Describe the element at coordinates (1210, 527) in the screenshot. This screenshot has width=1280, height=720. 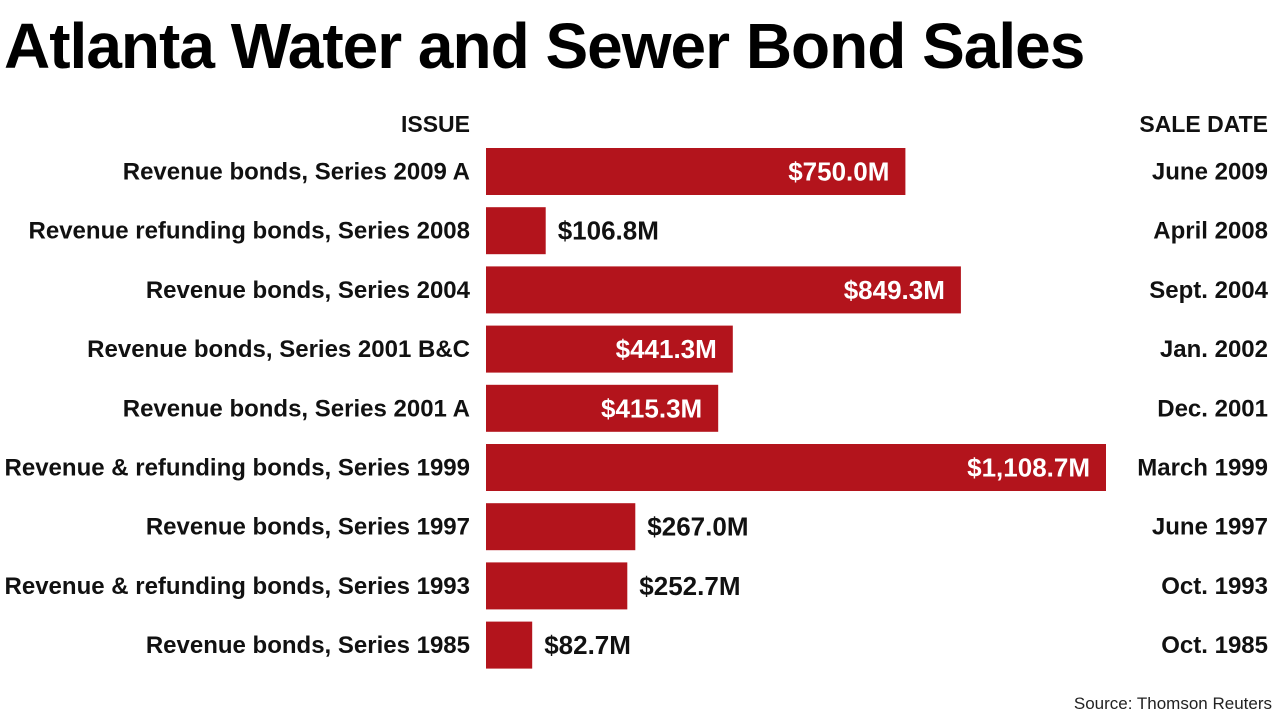
I see `sale-date-label: June 1997` at that location.